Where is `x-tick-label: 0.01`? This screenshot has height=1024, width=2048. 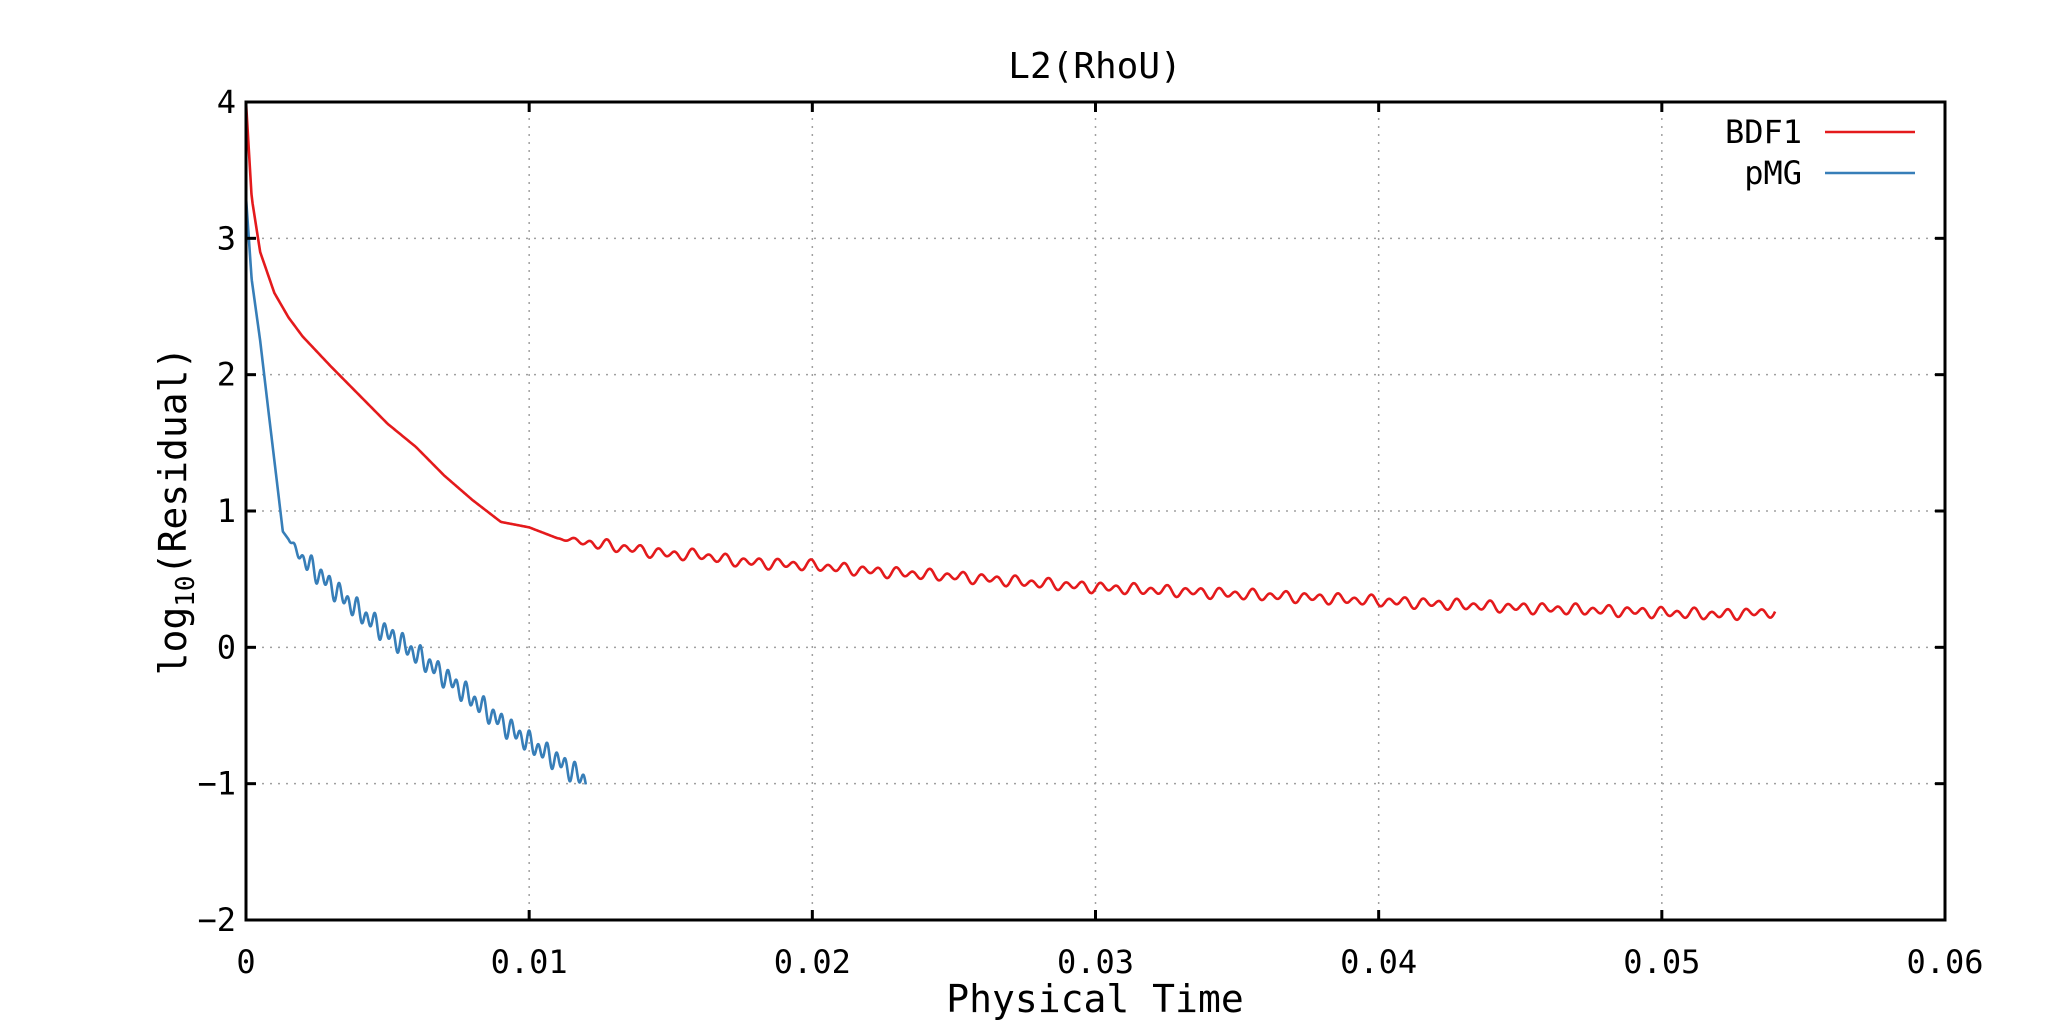
x-tick-label: 0.01 is located at coordinates (529, 962).